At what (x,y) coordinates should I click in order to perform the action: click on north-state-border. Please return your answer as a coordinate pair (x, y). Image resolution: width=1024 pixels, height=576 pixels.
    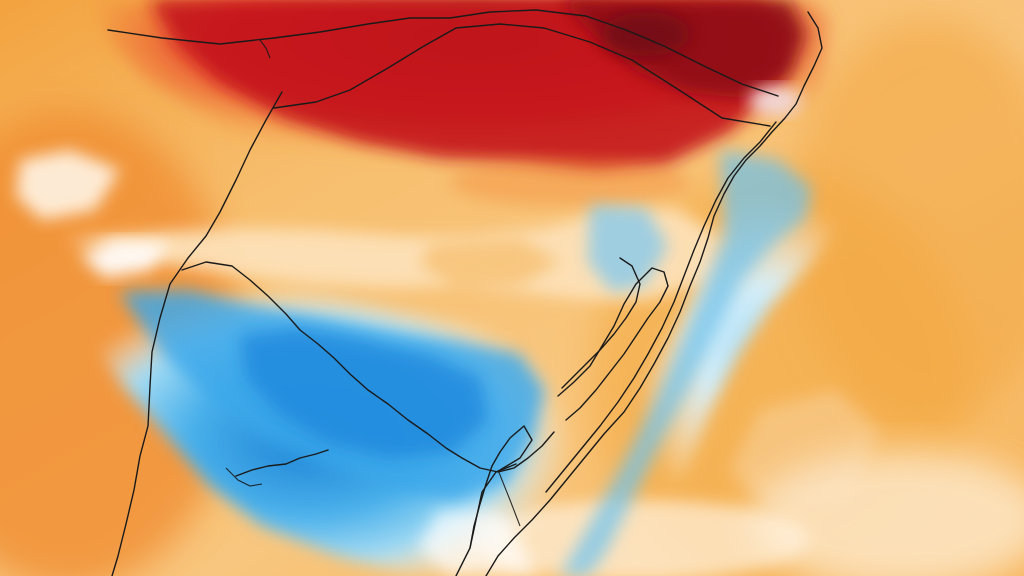
    Looking at the image, I should click on (443, 53).